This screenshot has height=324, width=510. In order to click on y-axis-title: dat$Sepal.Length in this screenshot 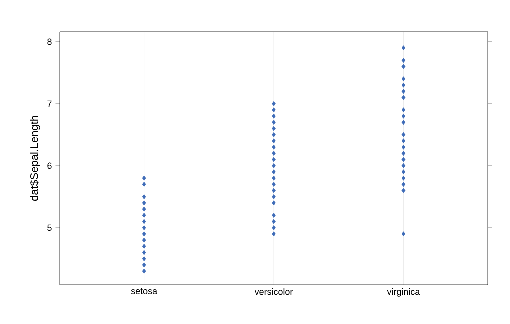, I will do `click(35, 159)`.